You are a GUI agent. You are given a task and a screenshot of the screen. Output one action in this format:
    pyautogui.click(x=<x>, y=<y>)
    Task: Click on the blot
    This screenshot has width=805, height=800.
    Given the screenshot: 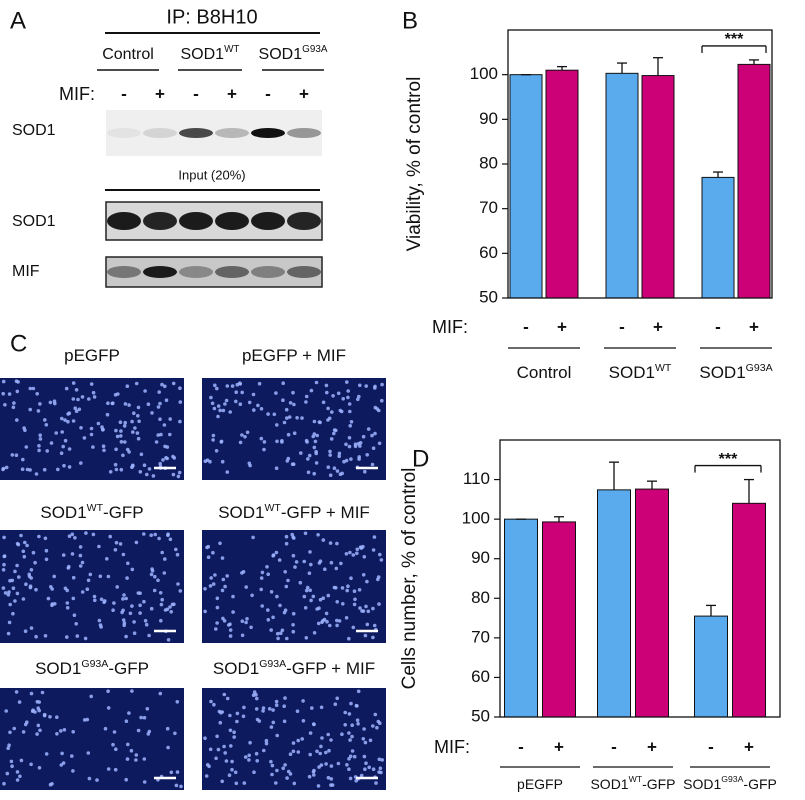 What is the action you would take?
    pyautogui.click(x=214, y=272)
    